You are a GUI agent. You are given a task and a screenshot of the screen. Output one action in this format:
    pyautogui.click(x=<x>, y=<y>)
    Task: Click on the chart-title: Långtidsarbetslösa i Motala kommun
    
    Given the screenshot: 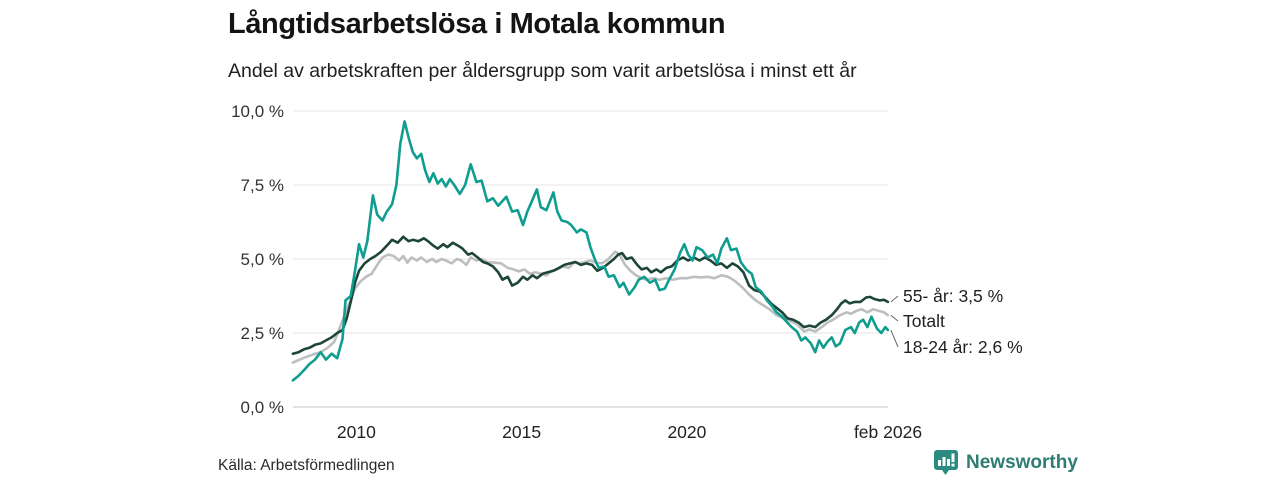 What is the action you would take?
    pyautogui.click(x=477, y=24)
    